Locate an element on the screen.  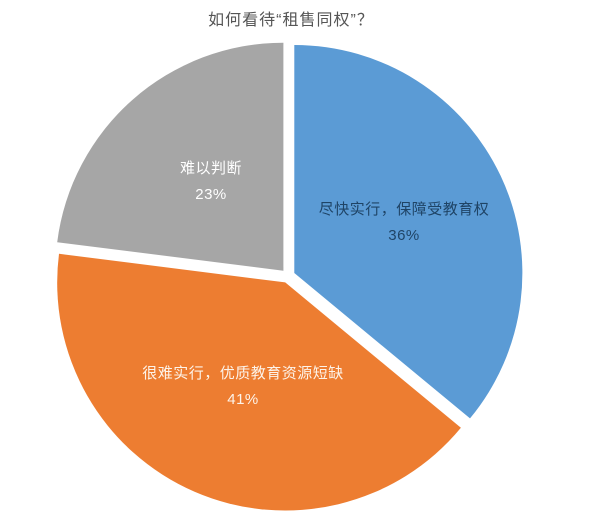
slice-percent: 36% is located at coordinates (404, 235).